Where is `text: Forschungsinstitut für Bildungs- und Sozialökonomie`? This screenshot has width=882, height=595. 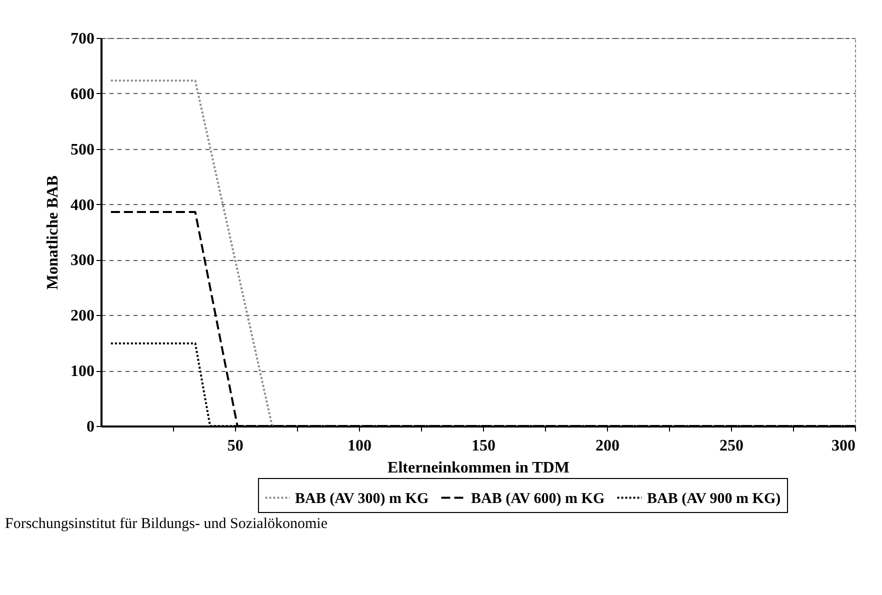
text: Forschungsinstitut für Bildungs- und Sozialökonomie is located at coordinates (166, 524).